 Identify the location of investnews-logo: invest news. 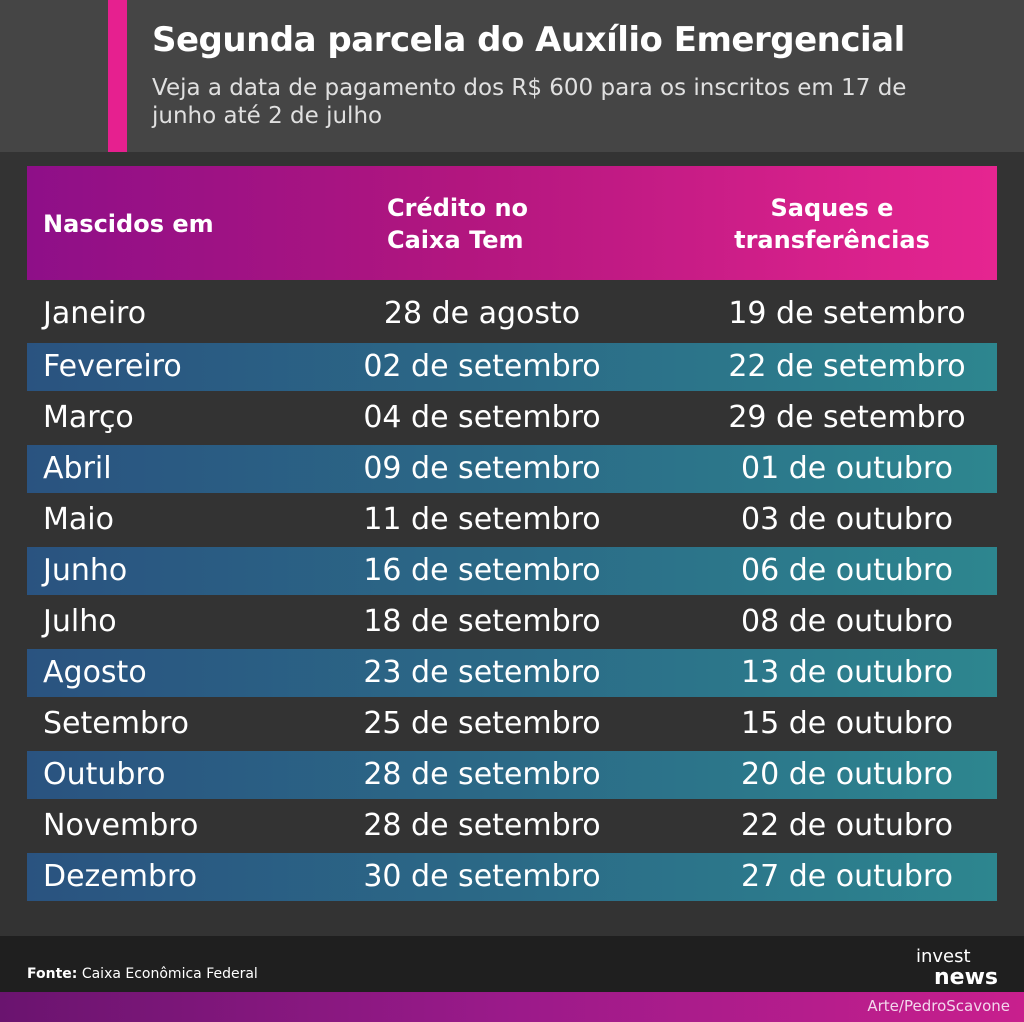
(962, 967).